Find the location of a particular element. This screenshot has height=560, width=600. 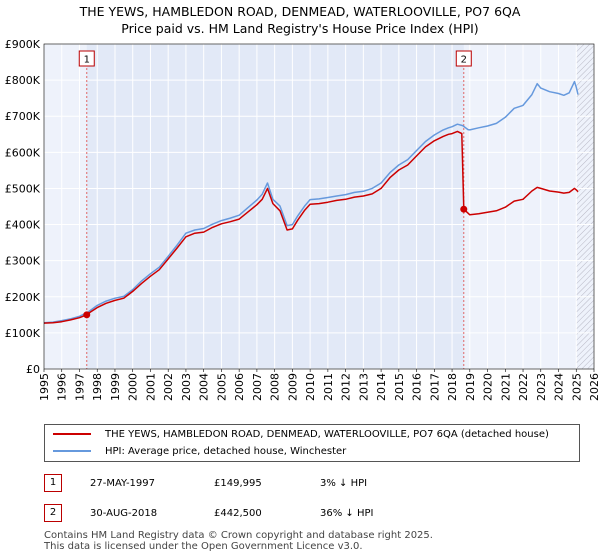

sale-hpi-diff: 3% ↓ HPI is located at coordinates (344, 483).